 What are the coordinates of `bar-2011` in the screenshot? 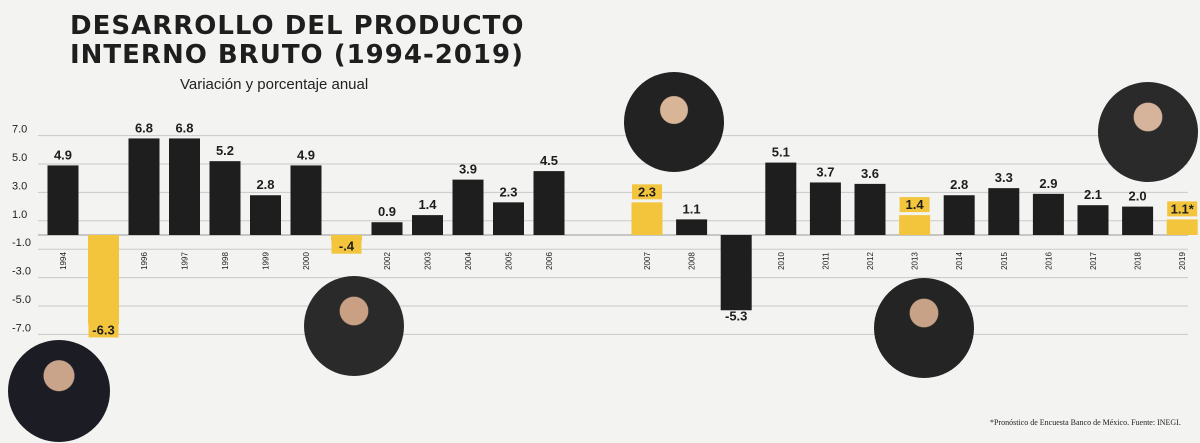 It's located at (825, 208).